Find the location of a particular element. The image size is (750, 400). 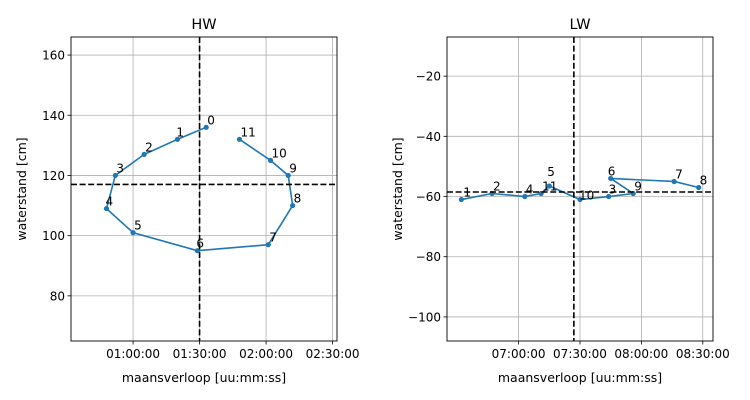

x-tick-label: 07:00:00 is located at coordinates (519, 354).